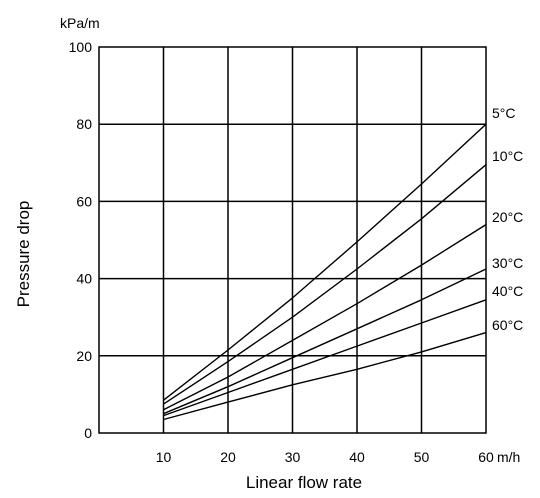 This screenshot has width=540, height=498. What do you see at coordinates (486, 457) in the screenshot?
I see `x-tick-label: 60` at bounding box center [486, 457].